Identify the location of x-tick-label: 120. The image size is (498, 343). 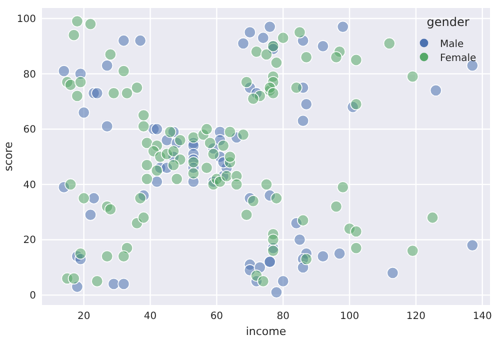
(416, 316).